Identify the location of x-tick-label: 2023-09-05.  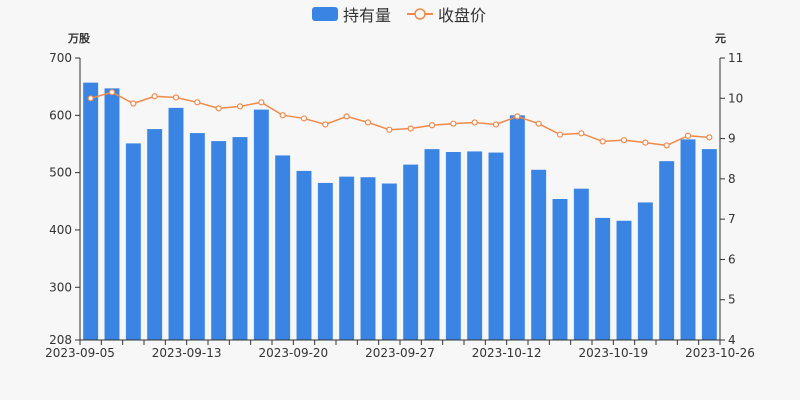
(80, 353).